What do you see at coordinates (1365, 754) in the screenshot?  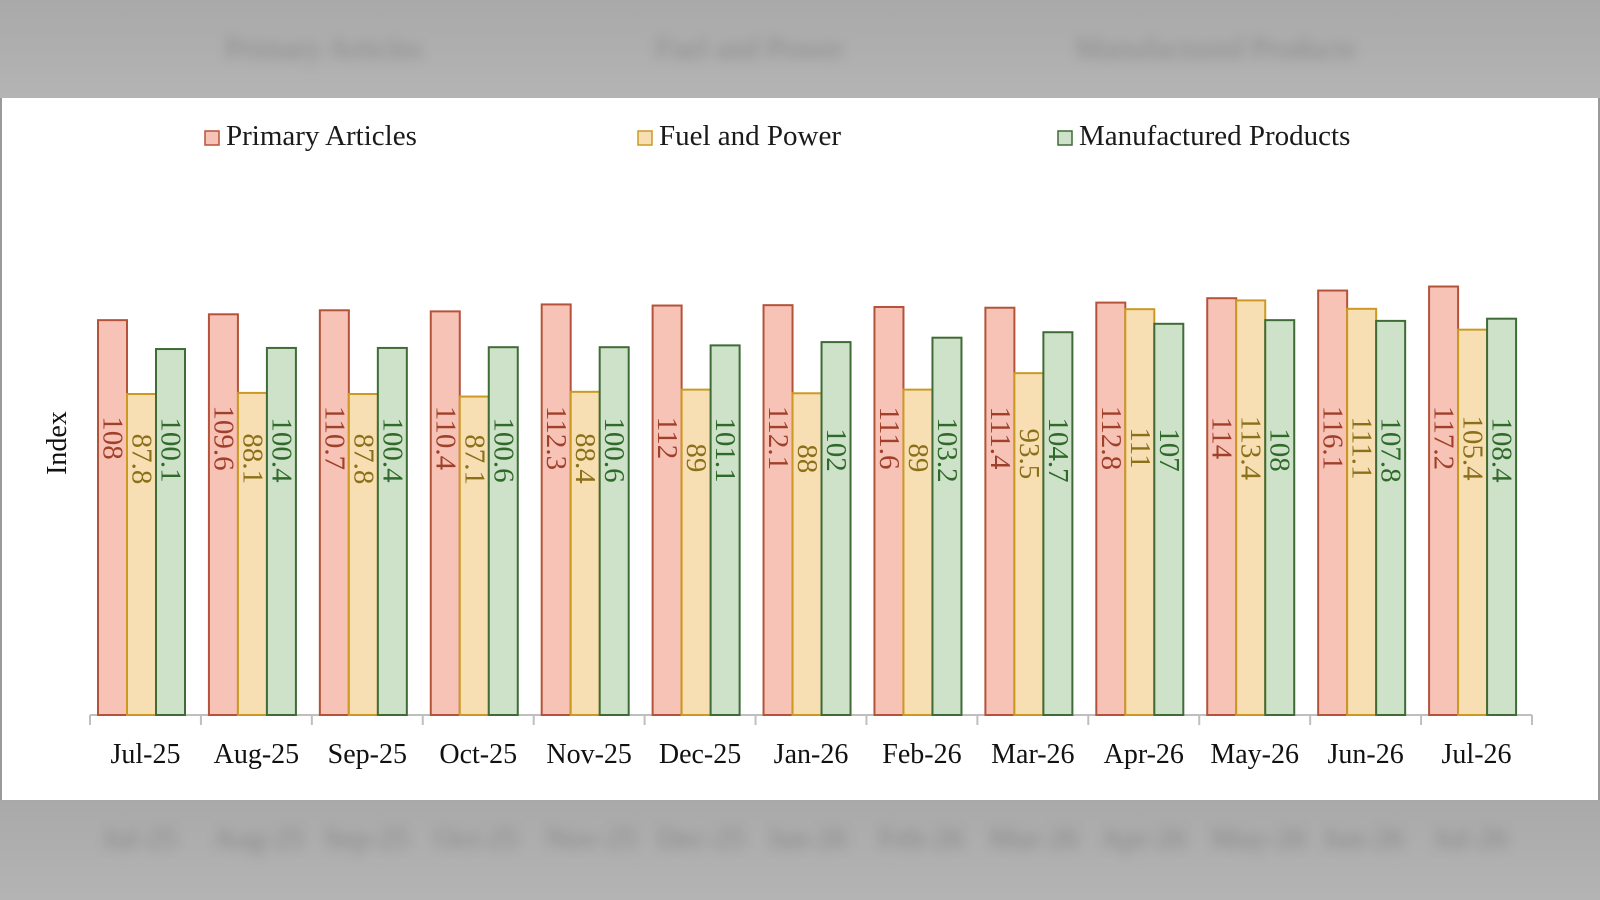 I see `x-tick-label: Jun-26` at bounding box center [1365, 754].